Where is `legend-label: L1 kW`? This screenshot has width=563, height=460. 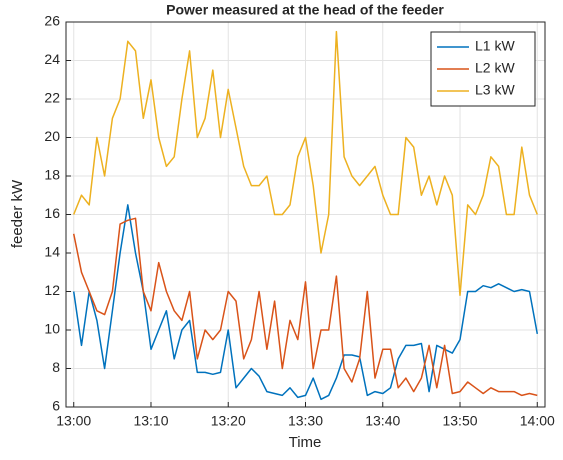 legend-label: L1 kW is located at coordinates (495, 46).